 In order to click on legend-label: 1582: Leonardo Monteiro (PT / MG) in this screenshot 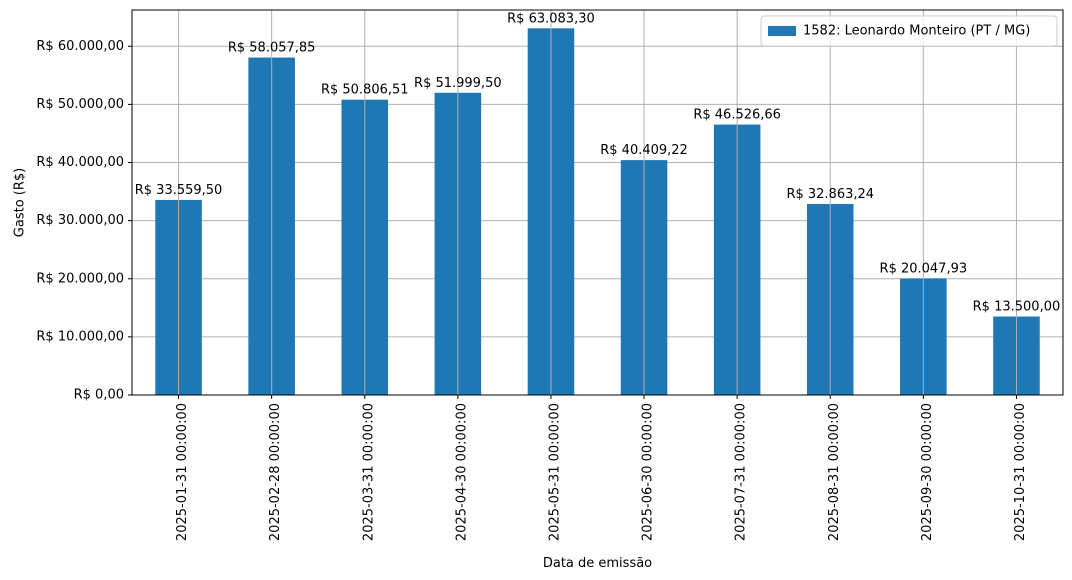, I will do `click(916, 31)`.